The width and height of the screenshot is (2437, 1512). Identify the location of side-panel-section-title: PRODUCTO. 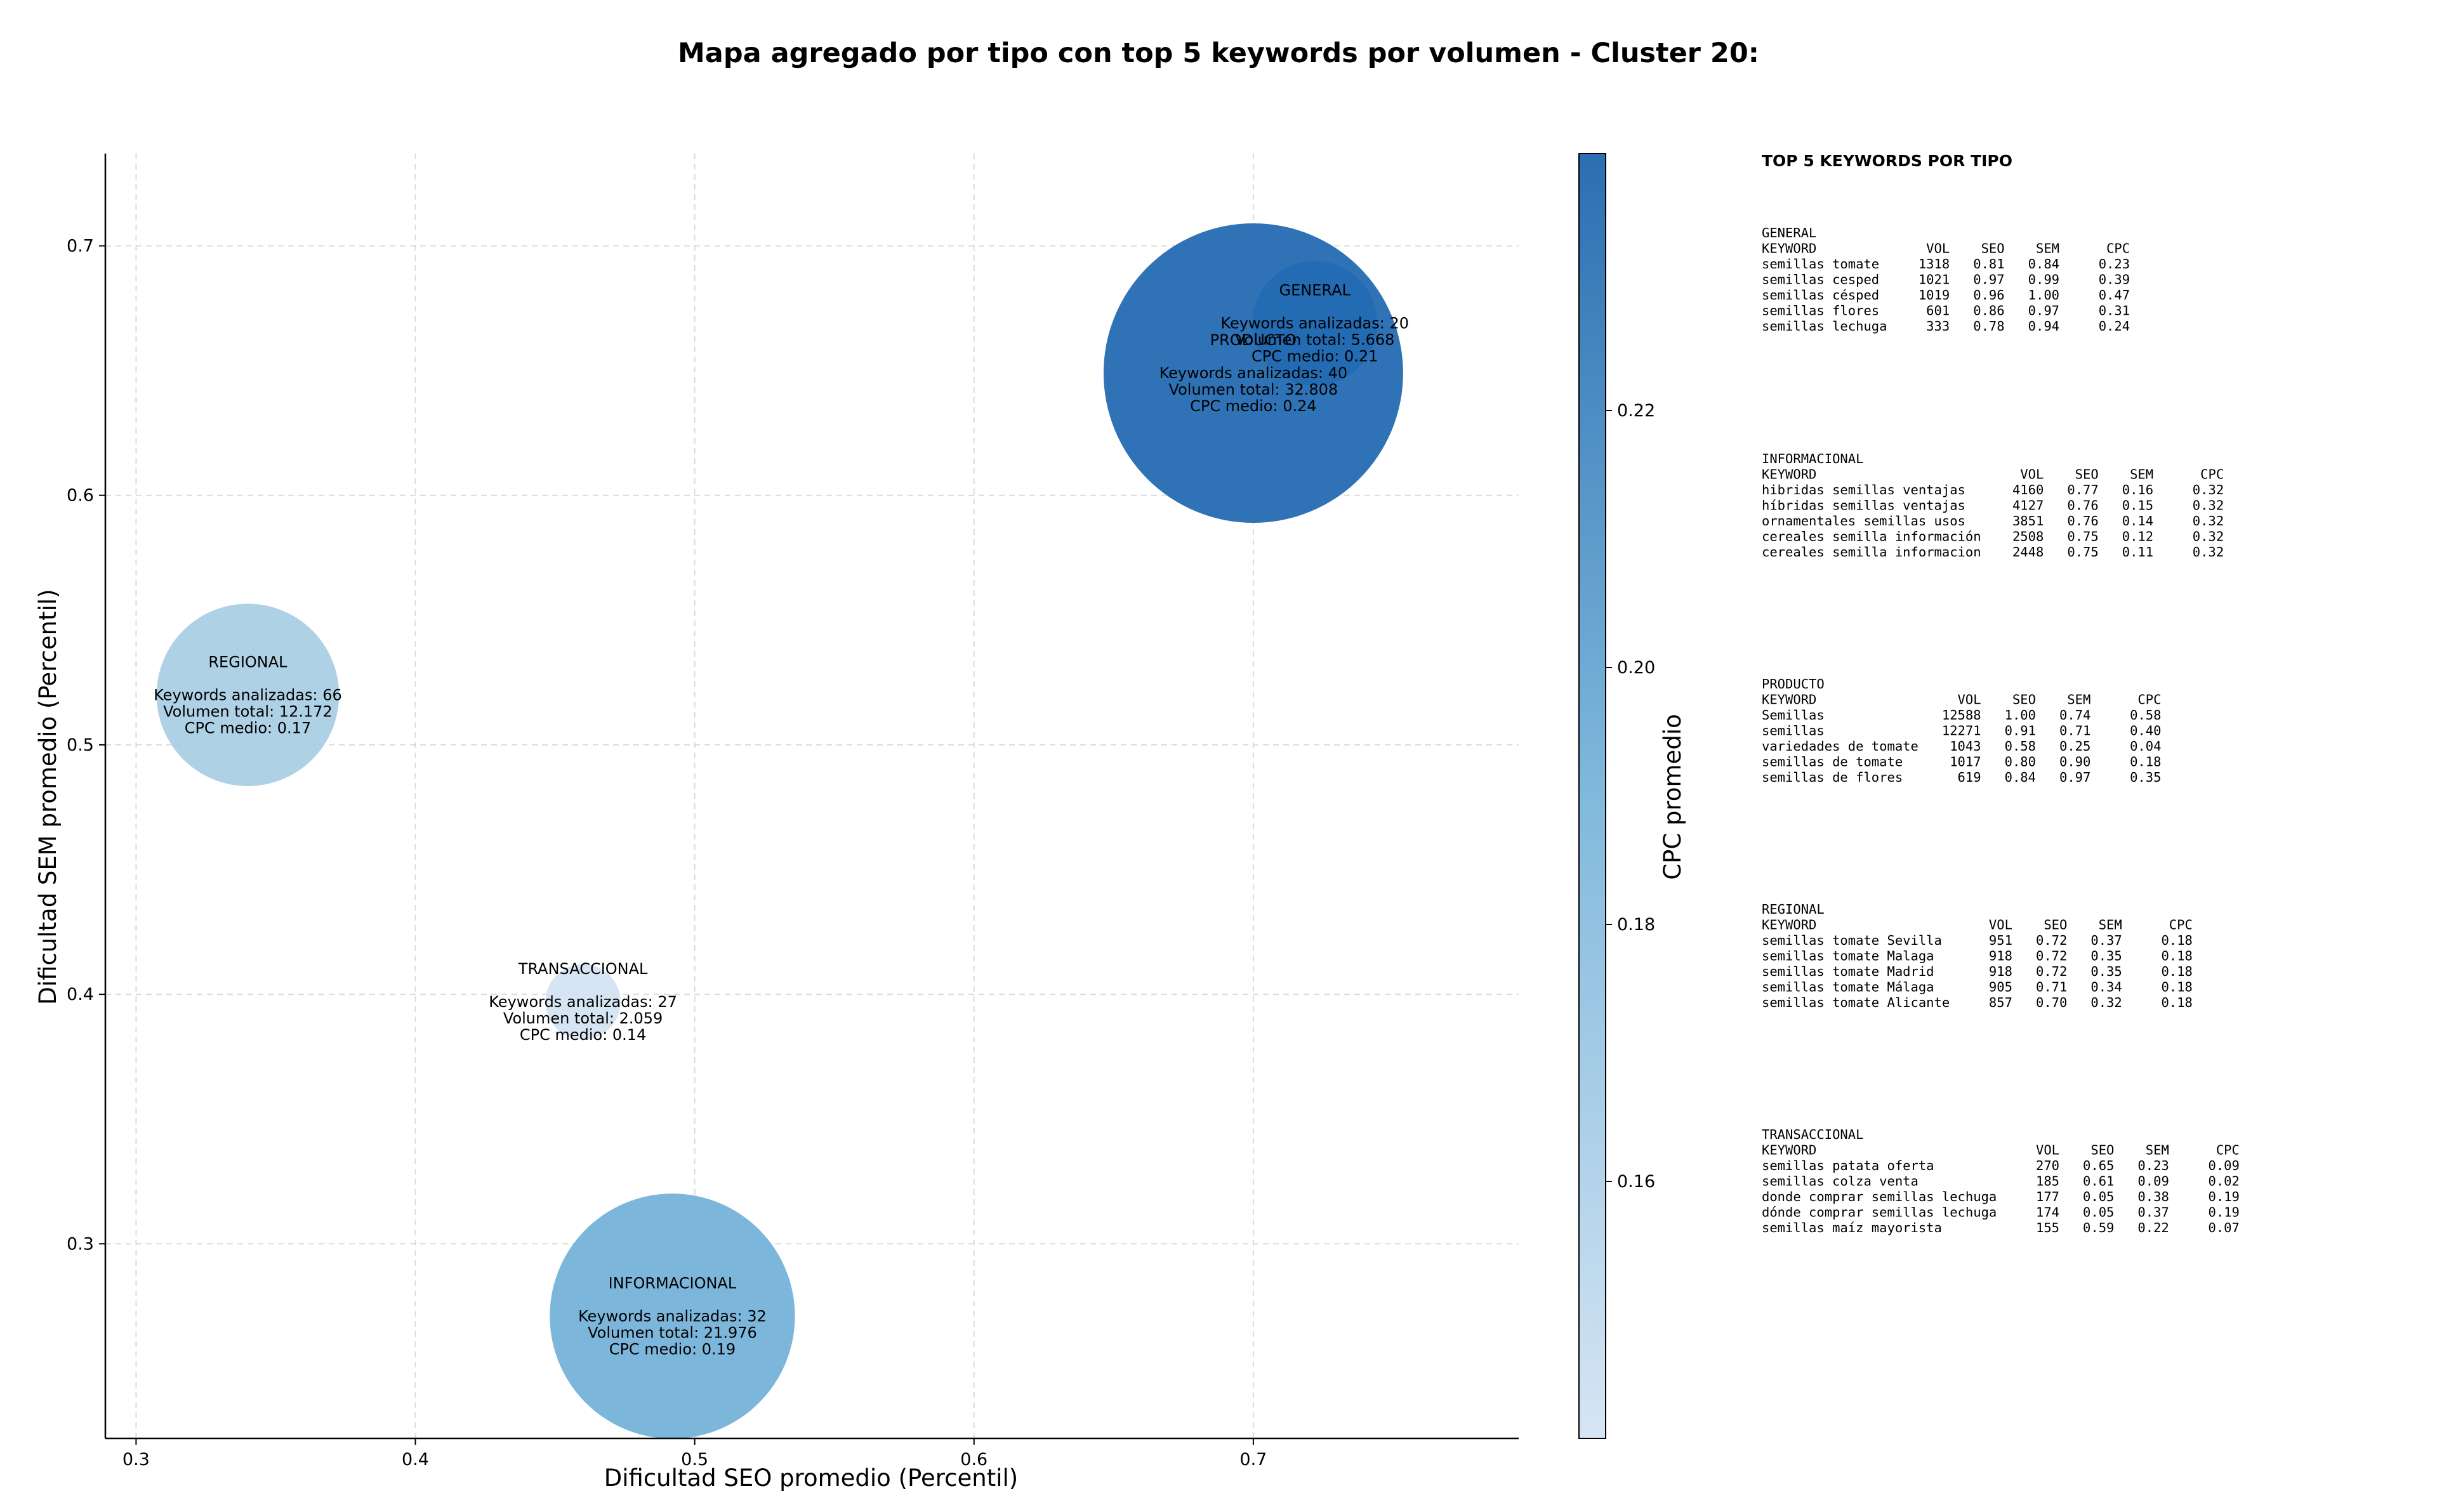
(1793, 684).